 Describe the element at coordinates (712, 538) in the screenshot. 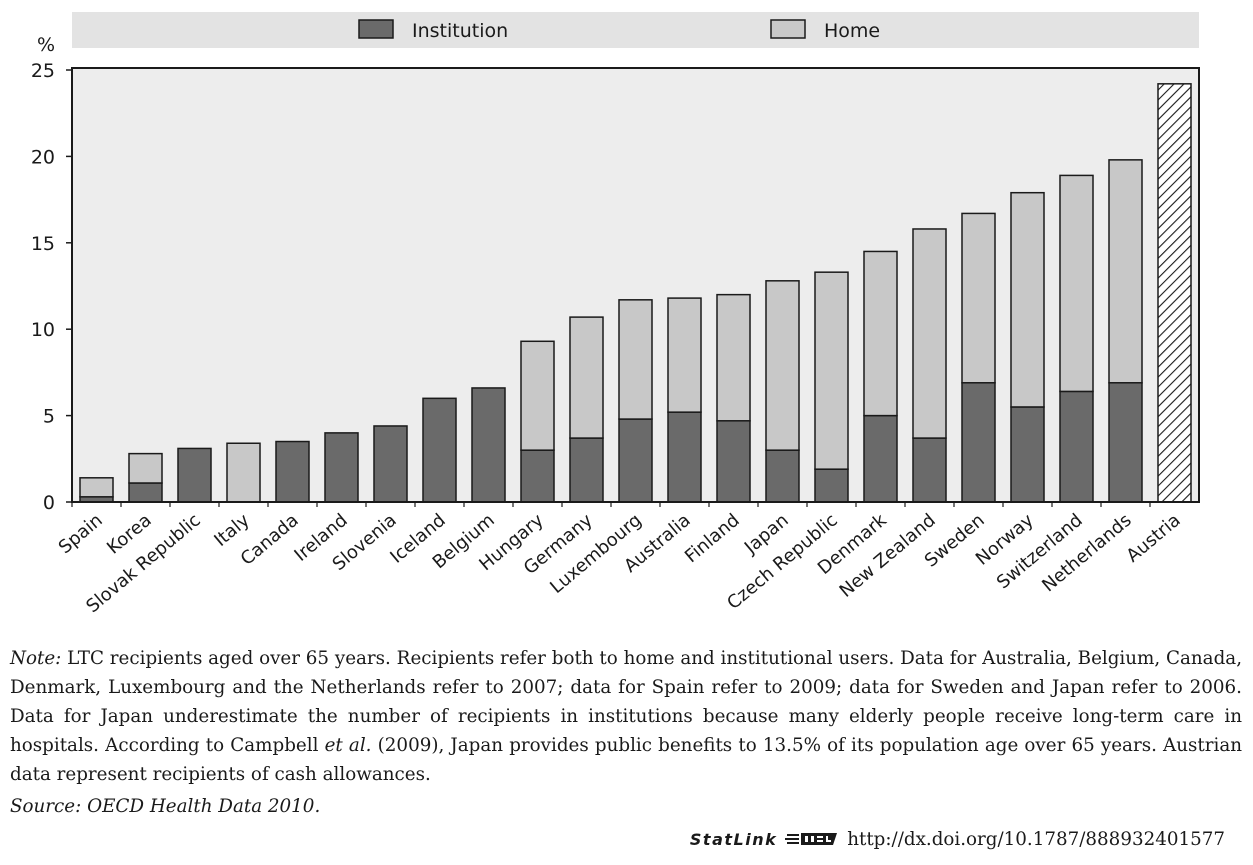

I see `x-tick-label: Finland` at that location.